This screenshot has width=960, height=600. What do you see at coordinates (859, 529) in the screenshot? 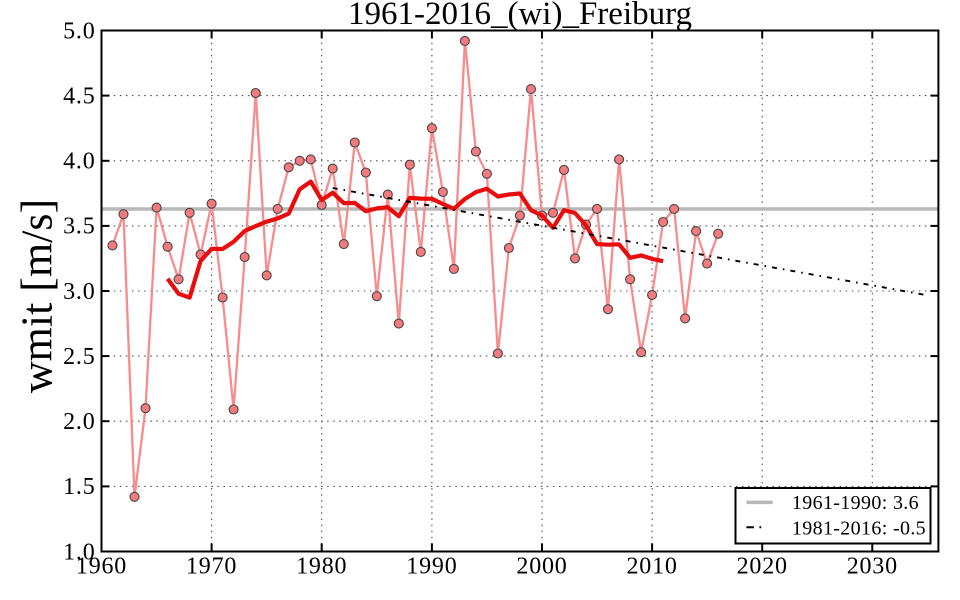
I see `svg-text: 1981-2016: -0.5` at bounding box center [859, 529].